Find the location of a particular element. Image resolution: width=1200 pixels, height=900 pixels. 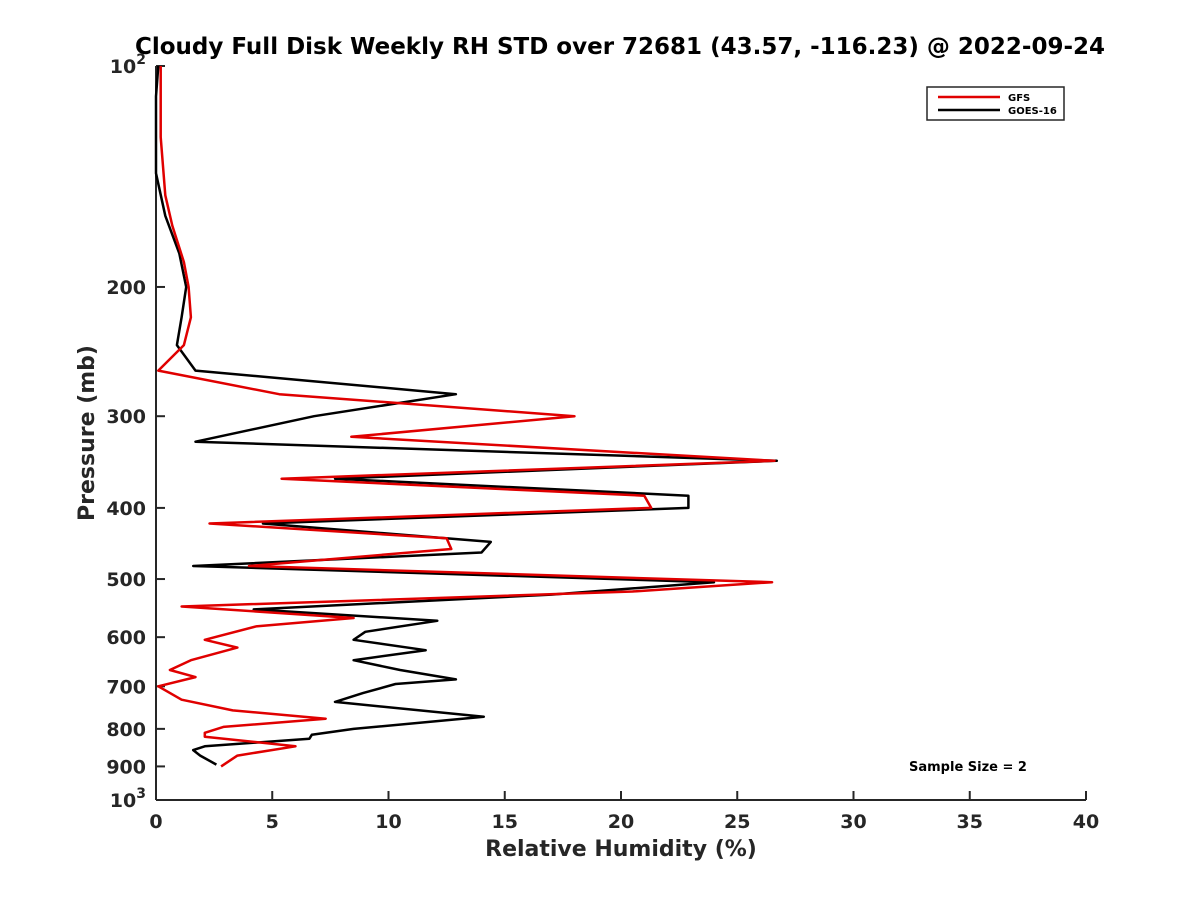

legend-box is located at coordinates (995, 103).